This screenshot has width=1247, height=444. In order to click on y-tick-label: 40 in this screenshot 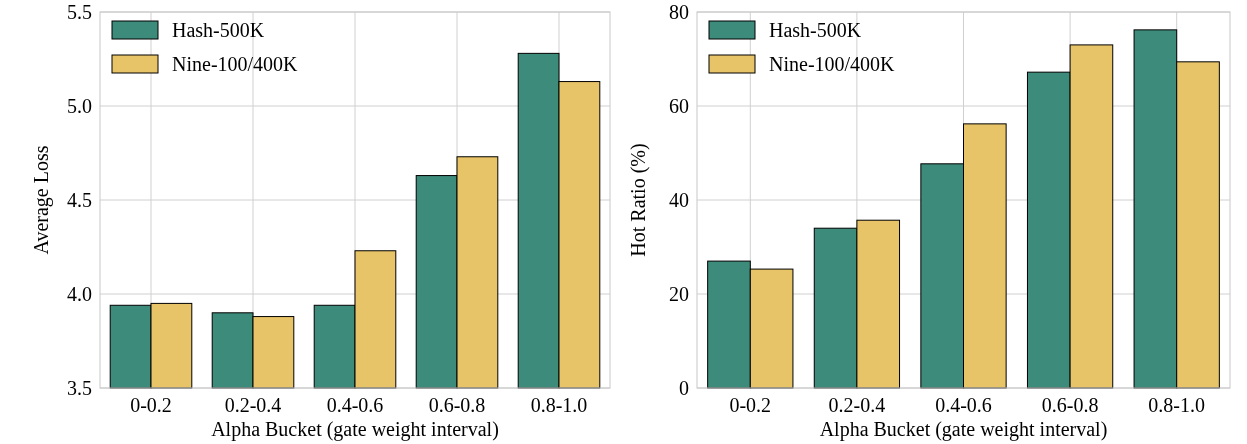, I will do `click(679, 200)`.